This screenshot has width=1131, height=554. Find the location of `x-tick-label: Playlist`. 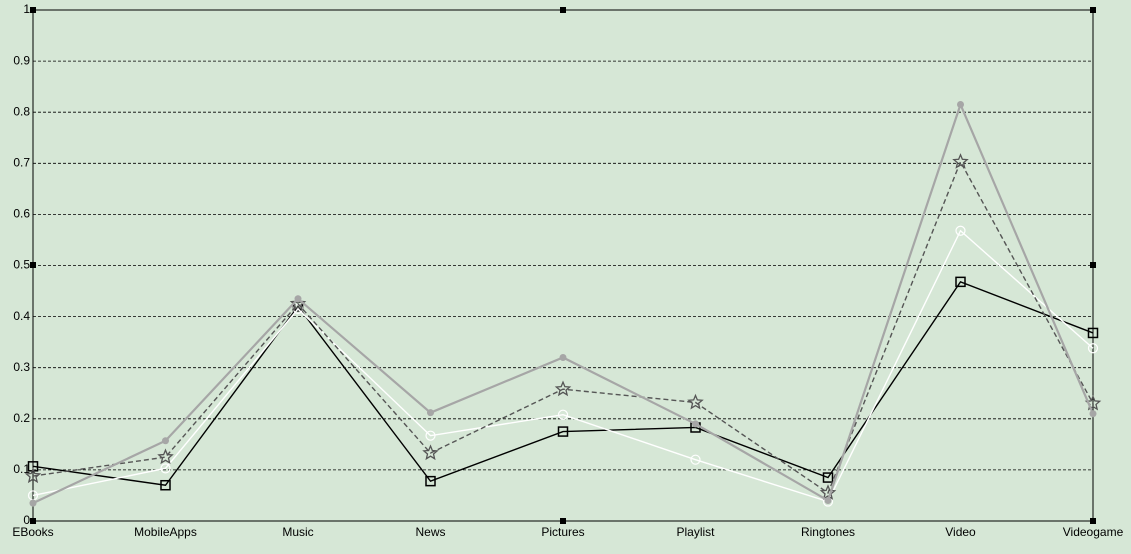

x-tick-label: Playlist is located at coordinates (695, 532).